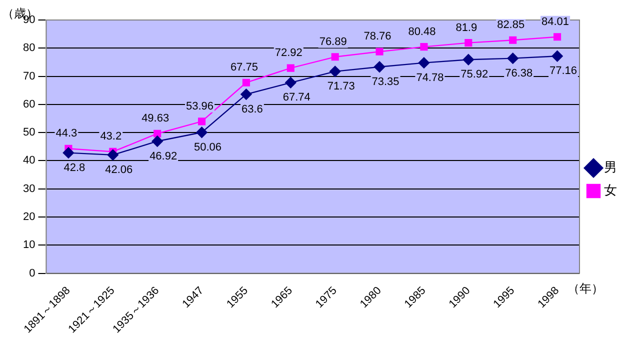 The width and height of the screenshot is (633, 339). Describe the element at coordinates (564, 71) in the screenshot. I see `data-label: 77.16` at that location.